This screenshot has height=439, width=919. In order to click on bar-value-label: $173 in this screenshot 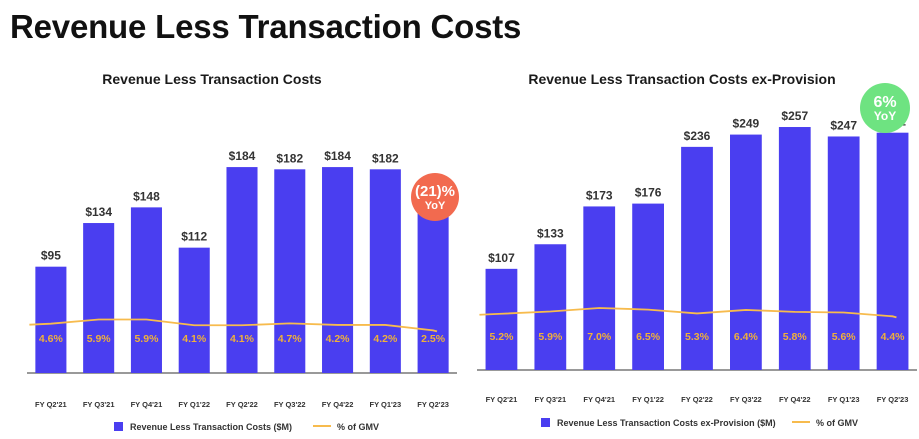, I will do `click(599, 195)`.